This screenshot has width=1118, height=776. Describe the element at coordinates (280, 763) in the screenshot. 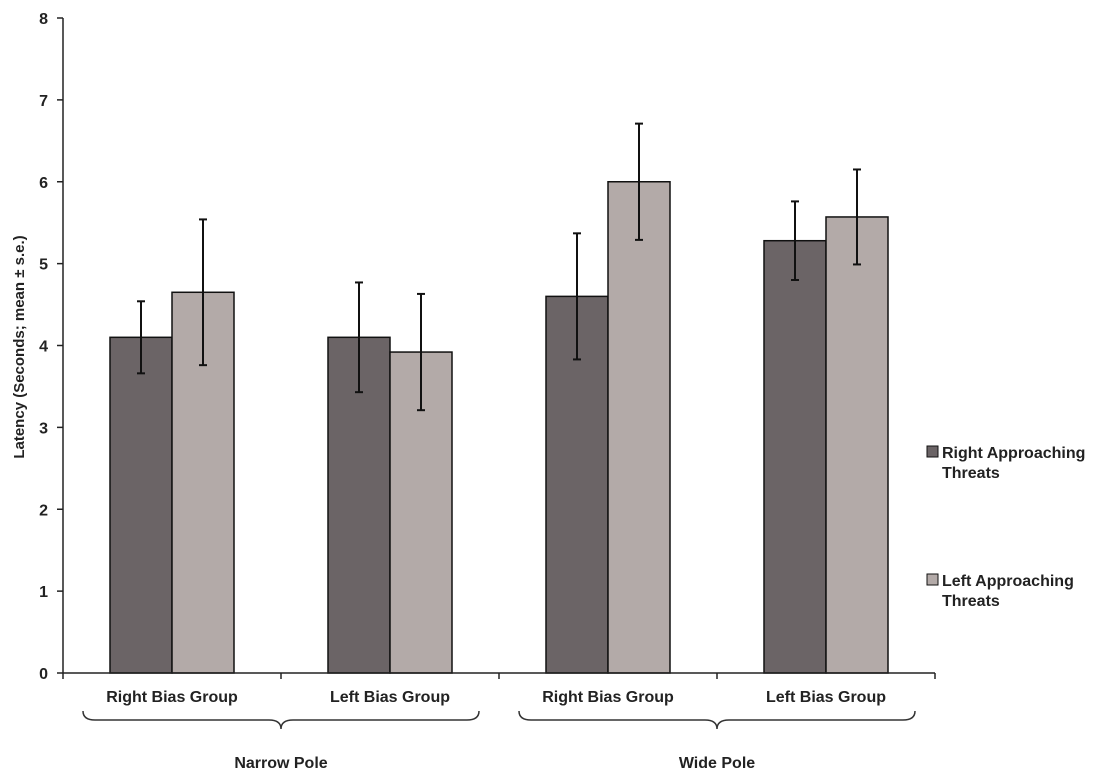

I see `group-label: Narrow Pole` at that location.